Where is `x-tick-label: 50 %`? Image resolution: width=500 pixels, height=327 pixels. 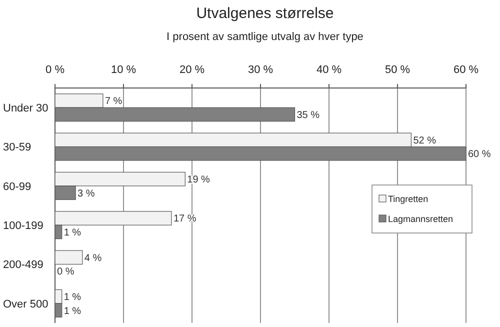
x-tick-label: 50 % is located at coordinates (397, 70).